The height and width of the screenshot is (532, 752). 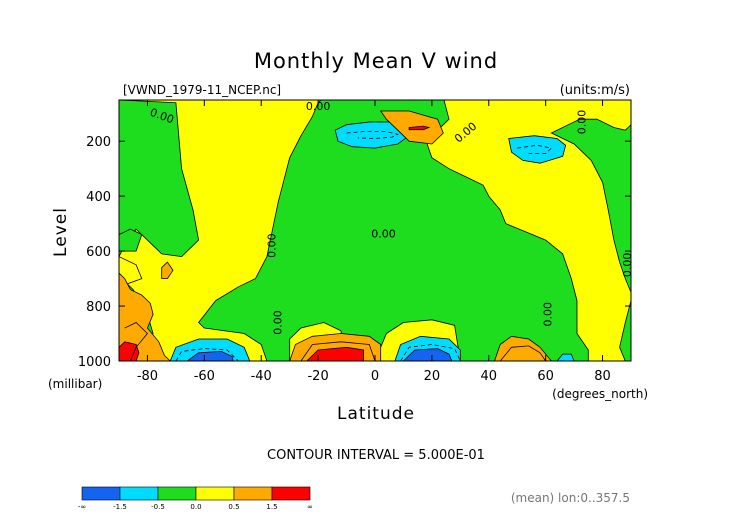 What do you see at coordinates (375, 376) in the screenshot?
I see `x-tick-label: 0` at bounding box center [375, 376].